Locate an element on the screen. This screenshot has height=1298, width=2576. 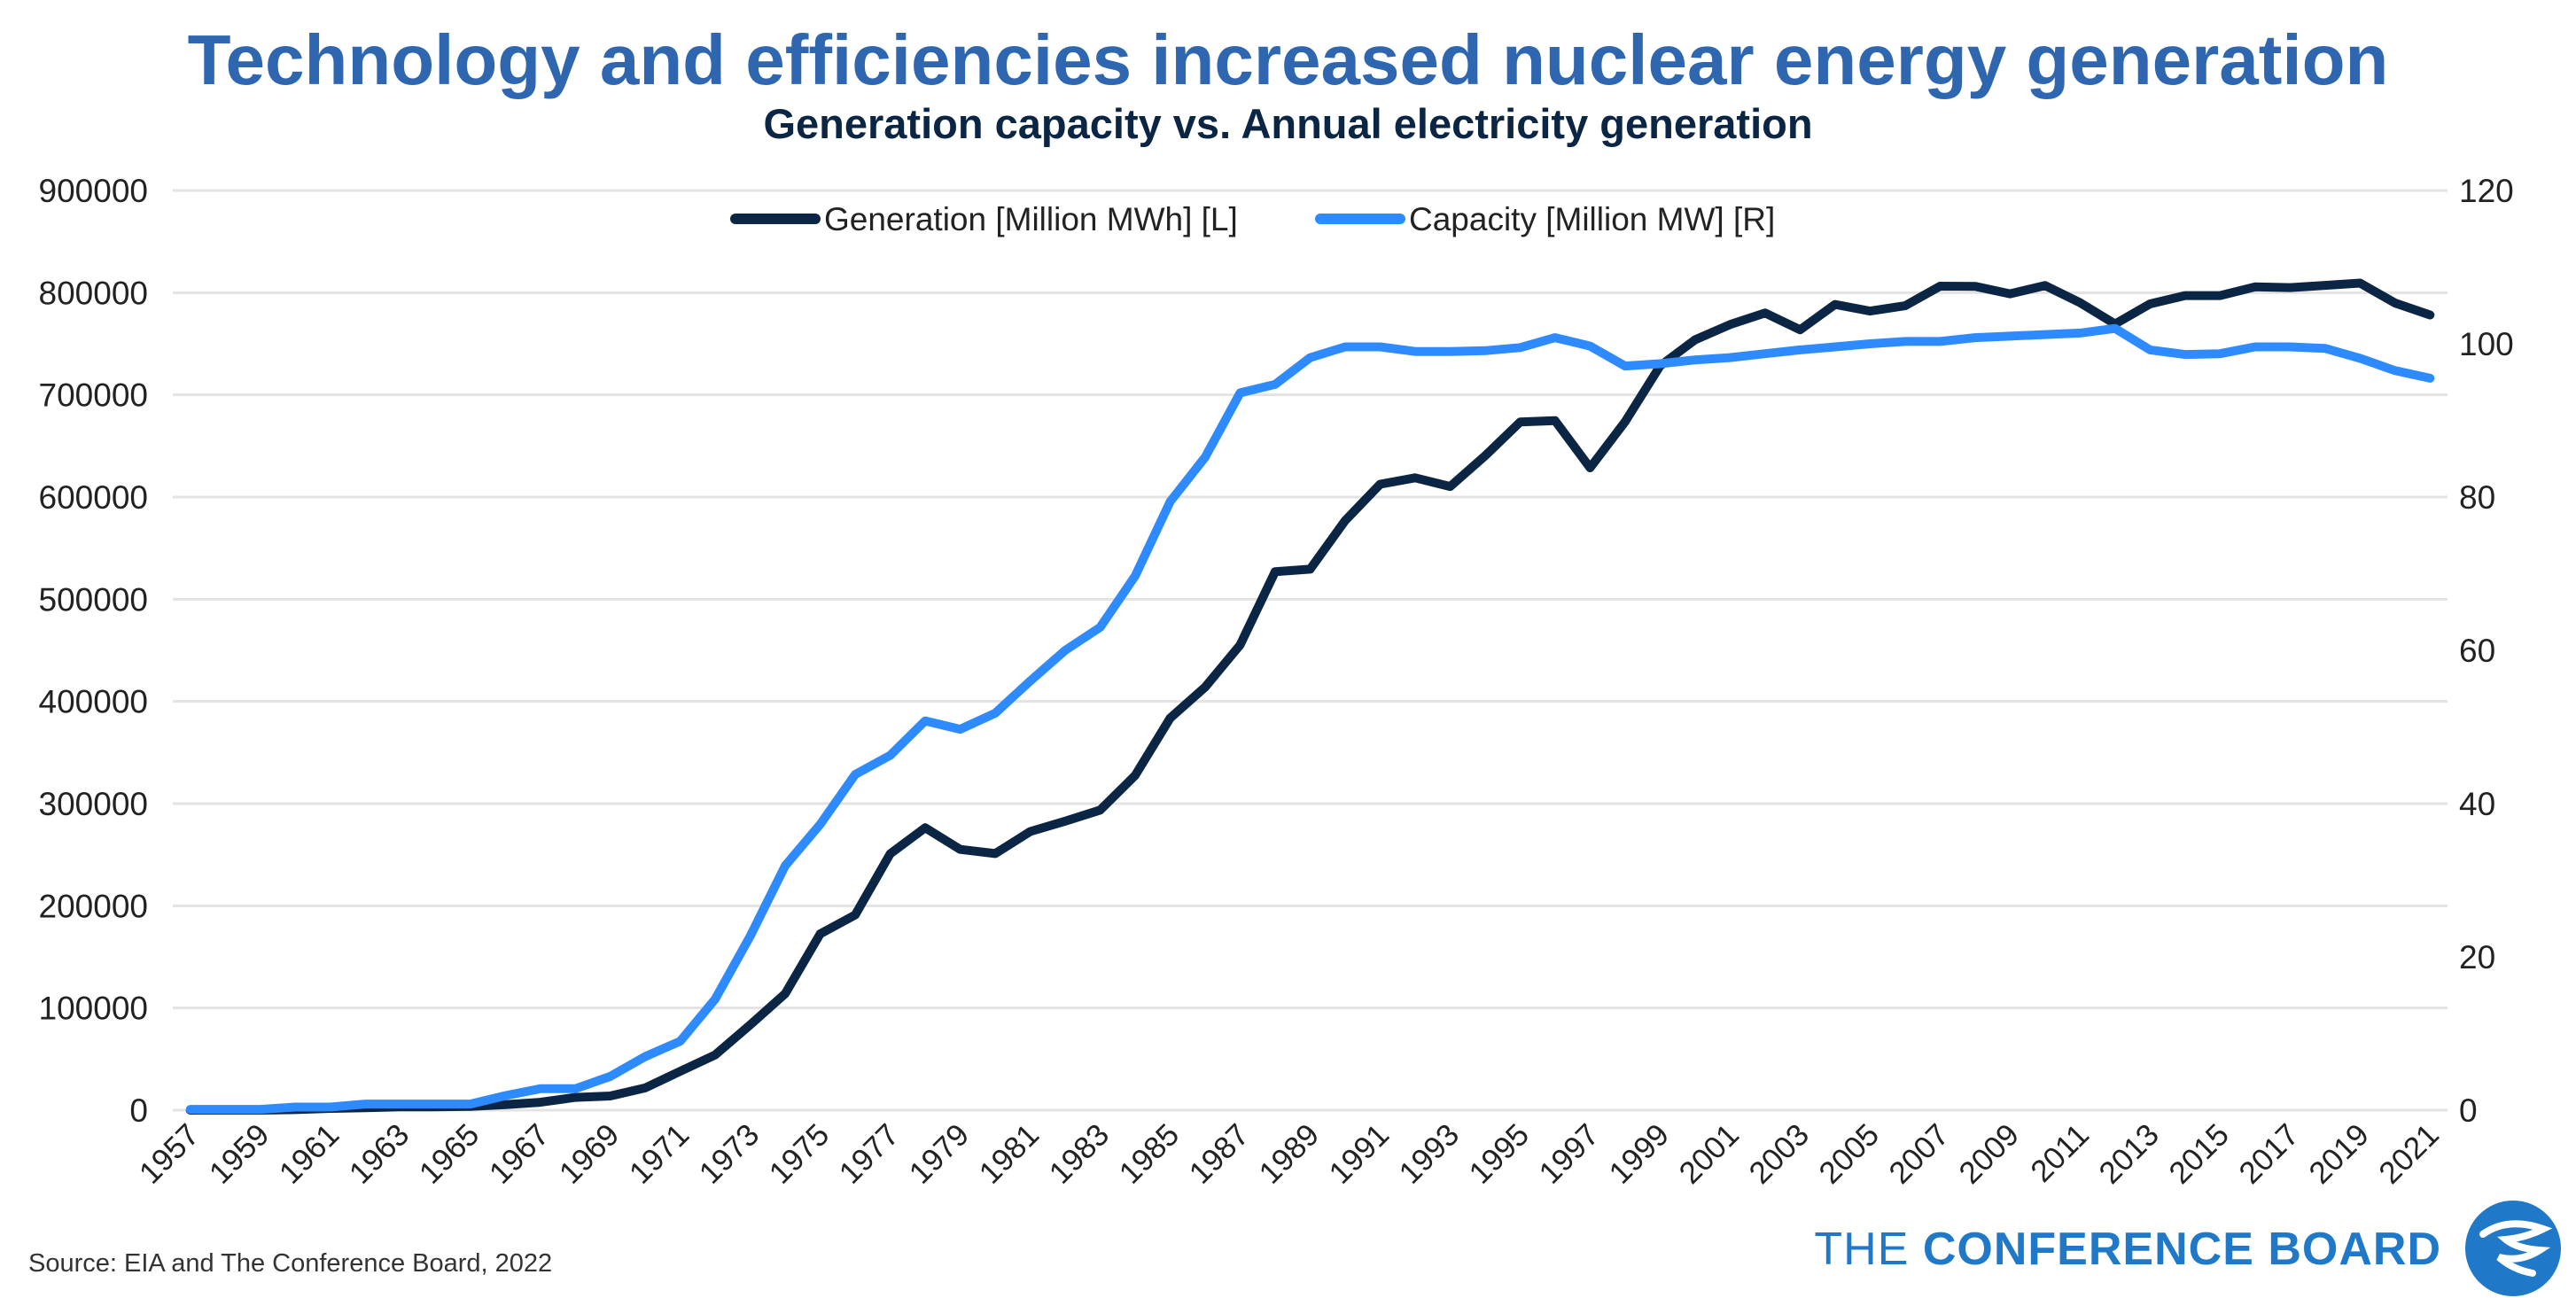
right-tick-label: 20 is located at coordinates (2477, 957).